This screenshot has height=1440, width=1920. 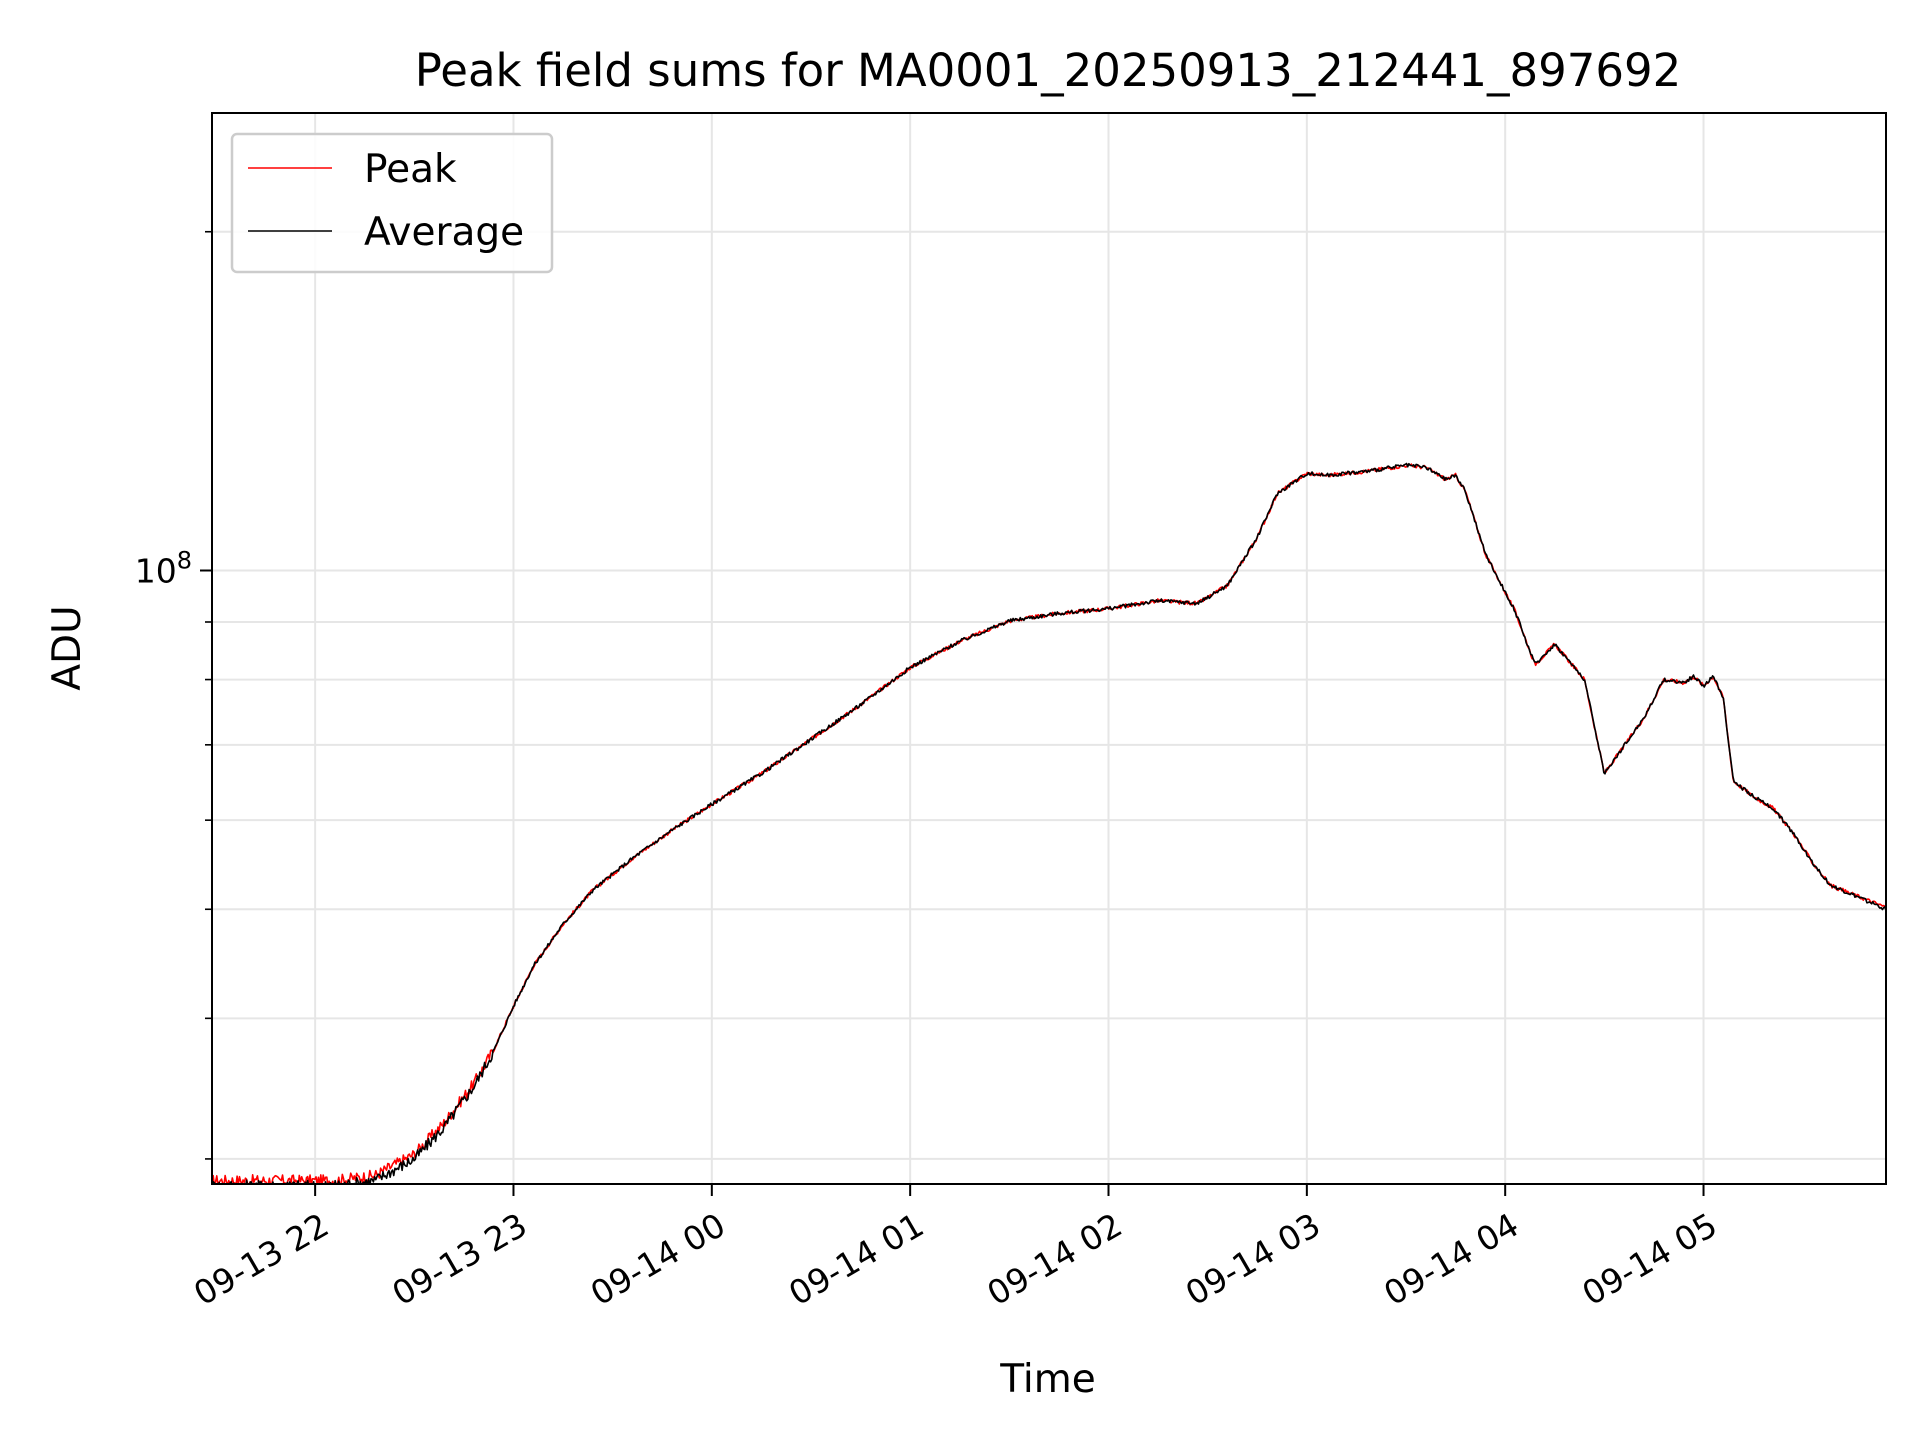 I want to click on x-axis-label: Time, so click(x=1047, y=1379).